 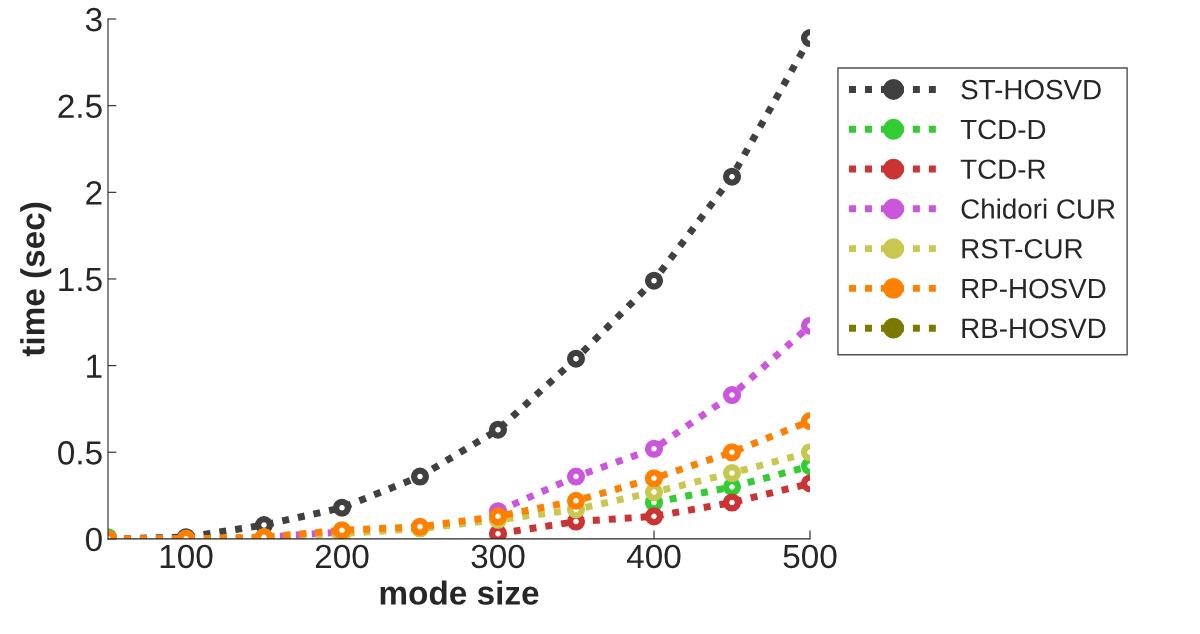 I want to click on y-tick-label: 1.5, so click(x=80, y=280).